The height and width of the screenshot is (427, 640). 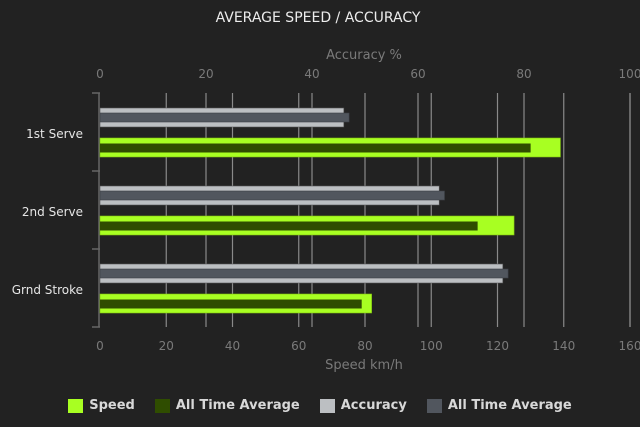 What do you see at coordinates (100, 346) in the screenshot?
I see `bottom-tick-label: 0` at bounding box center [100, 346].